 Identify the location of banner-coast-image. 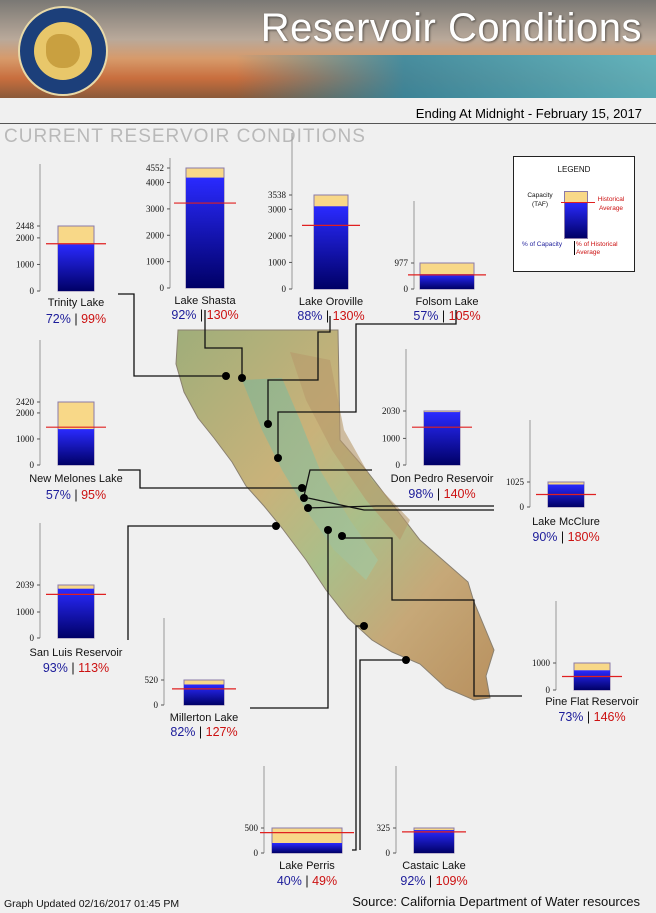
(446, 76).